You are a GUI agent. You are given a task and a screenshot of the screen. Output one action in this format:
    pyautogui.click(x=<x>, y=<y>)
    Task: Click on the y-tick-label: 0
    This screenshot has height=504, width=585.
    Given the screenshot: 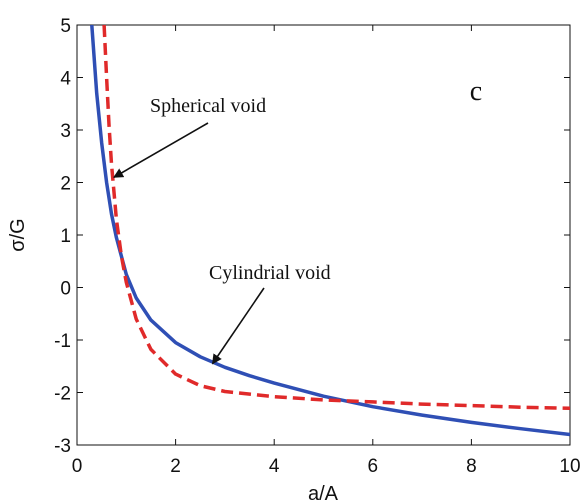 What is the action you would take?
    pyautogui.click(x=65, y=289)
    